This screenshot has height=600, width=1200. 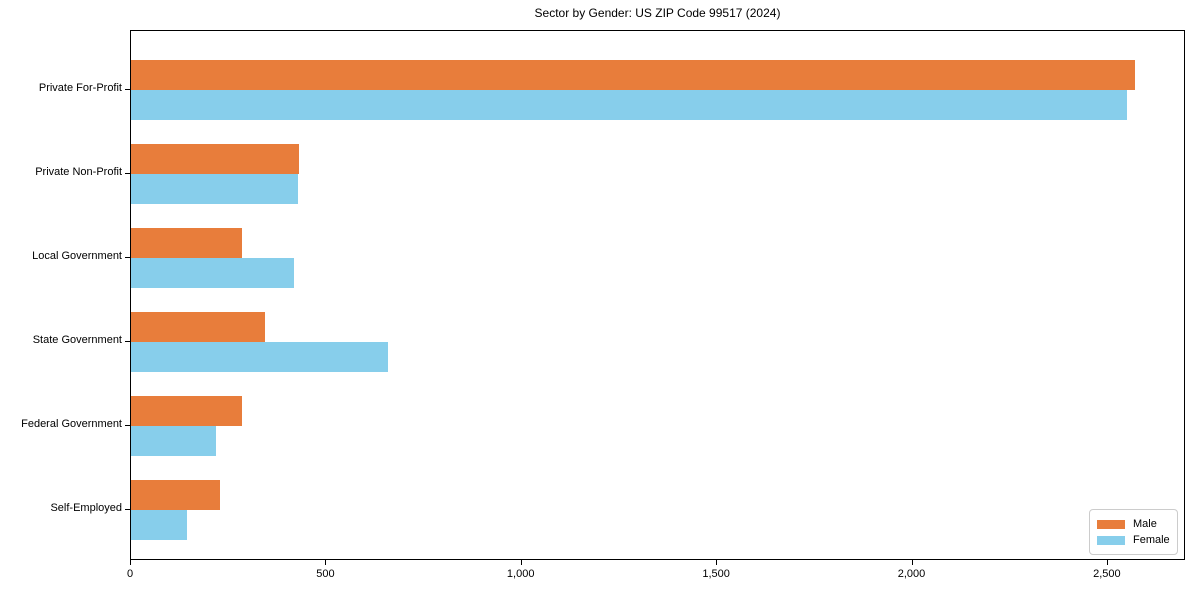 I want to click on legend-label-male: Male, so click(x=1145, y=523).